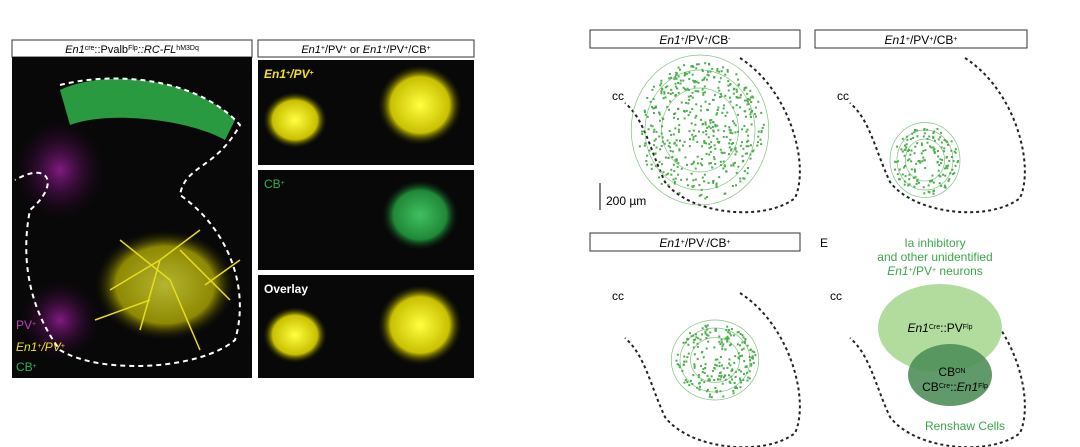  What do you see at coordinates (157, 50) in the screenshot?
I see `text-segment: ::RC-FL` at bounding box center [157, 50].